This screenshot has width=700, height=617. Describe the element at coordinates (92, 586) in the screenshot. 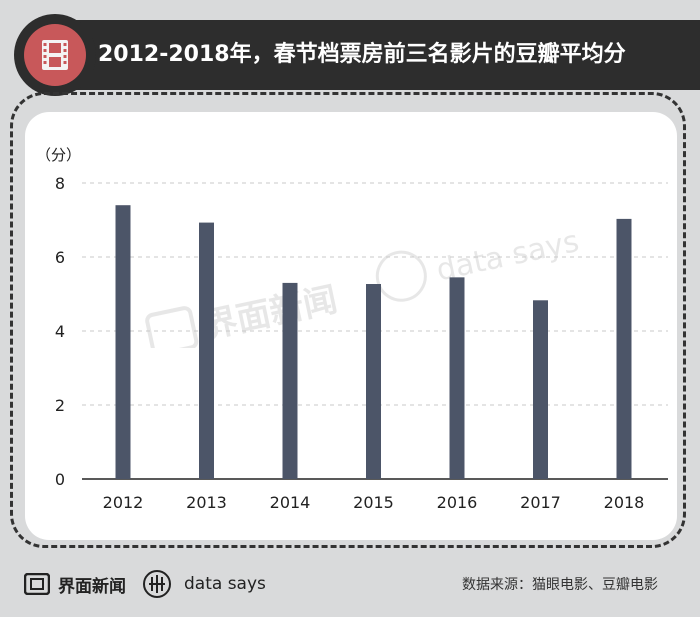

I see `footer-brand: 界面新闻` at that location.